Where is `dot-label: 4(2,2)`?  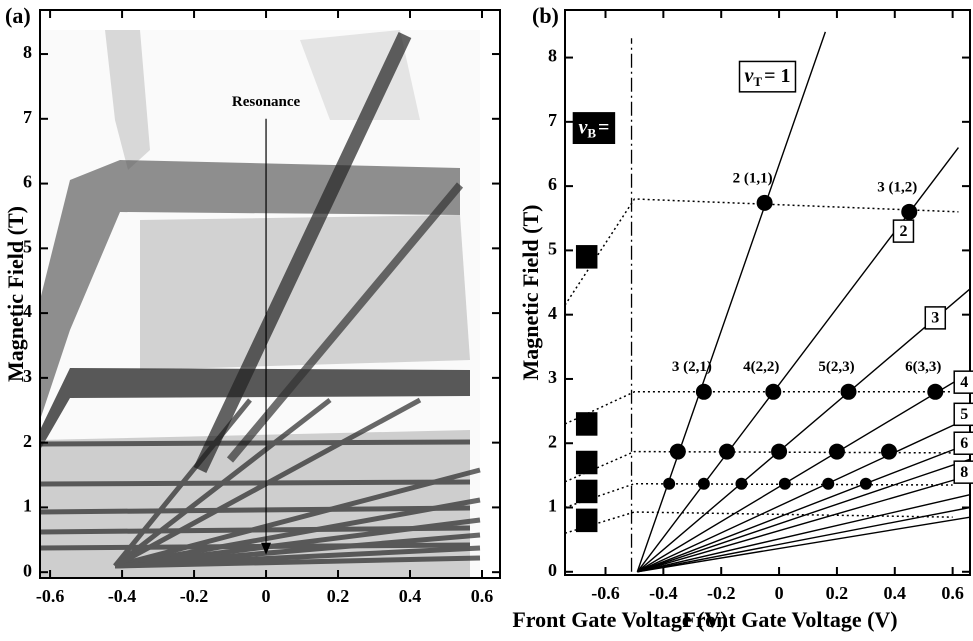
dot-label: 4(2,2) is located at coordinates (761, 367).